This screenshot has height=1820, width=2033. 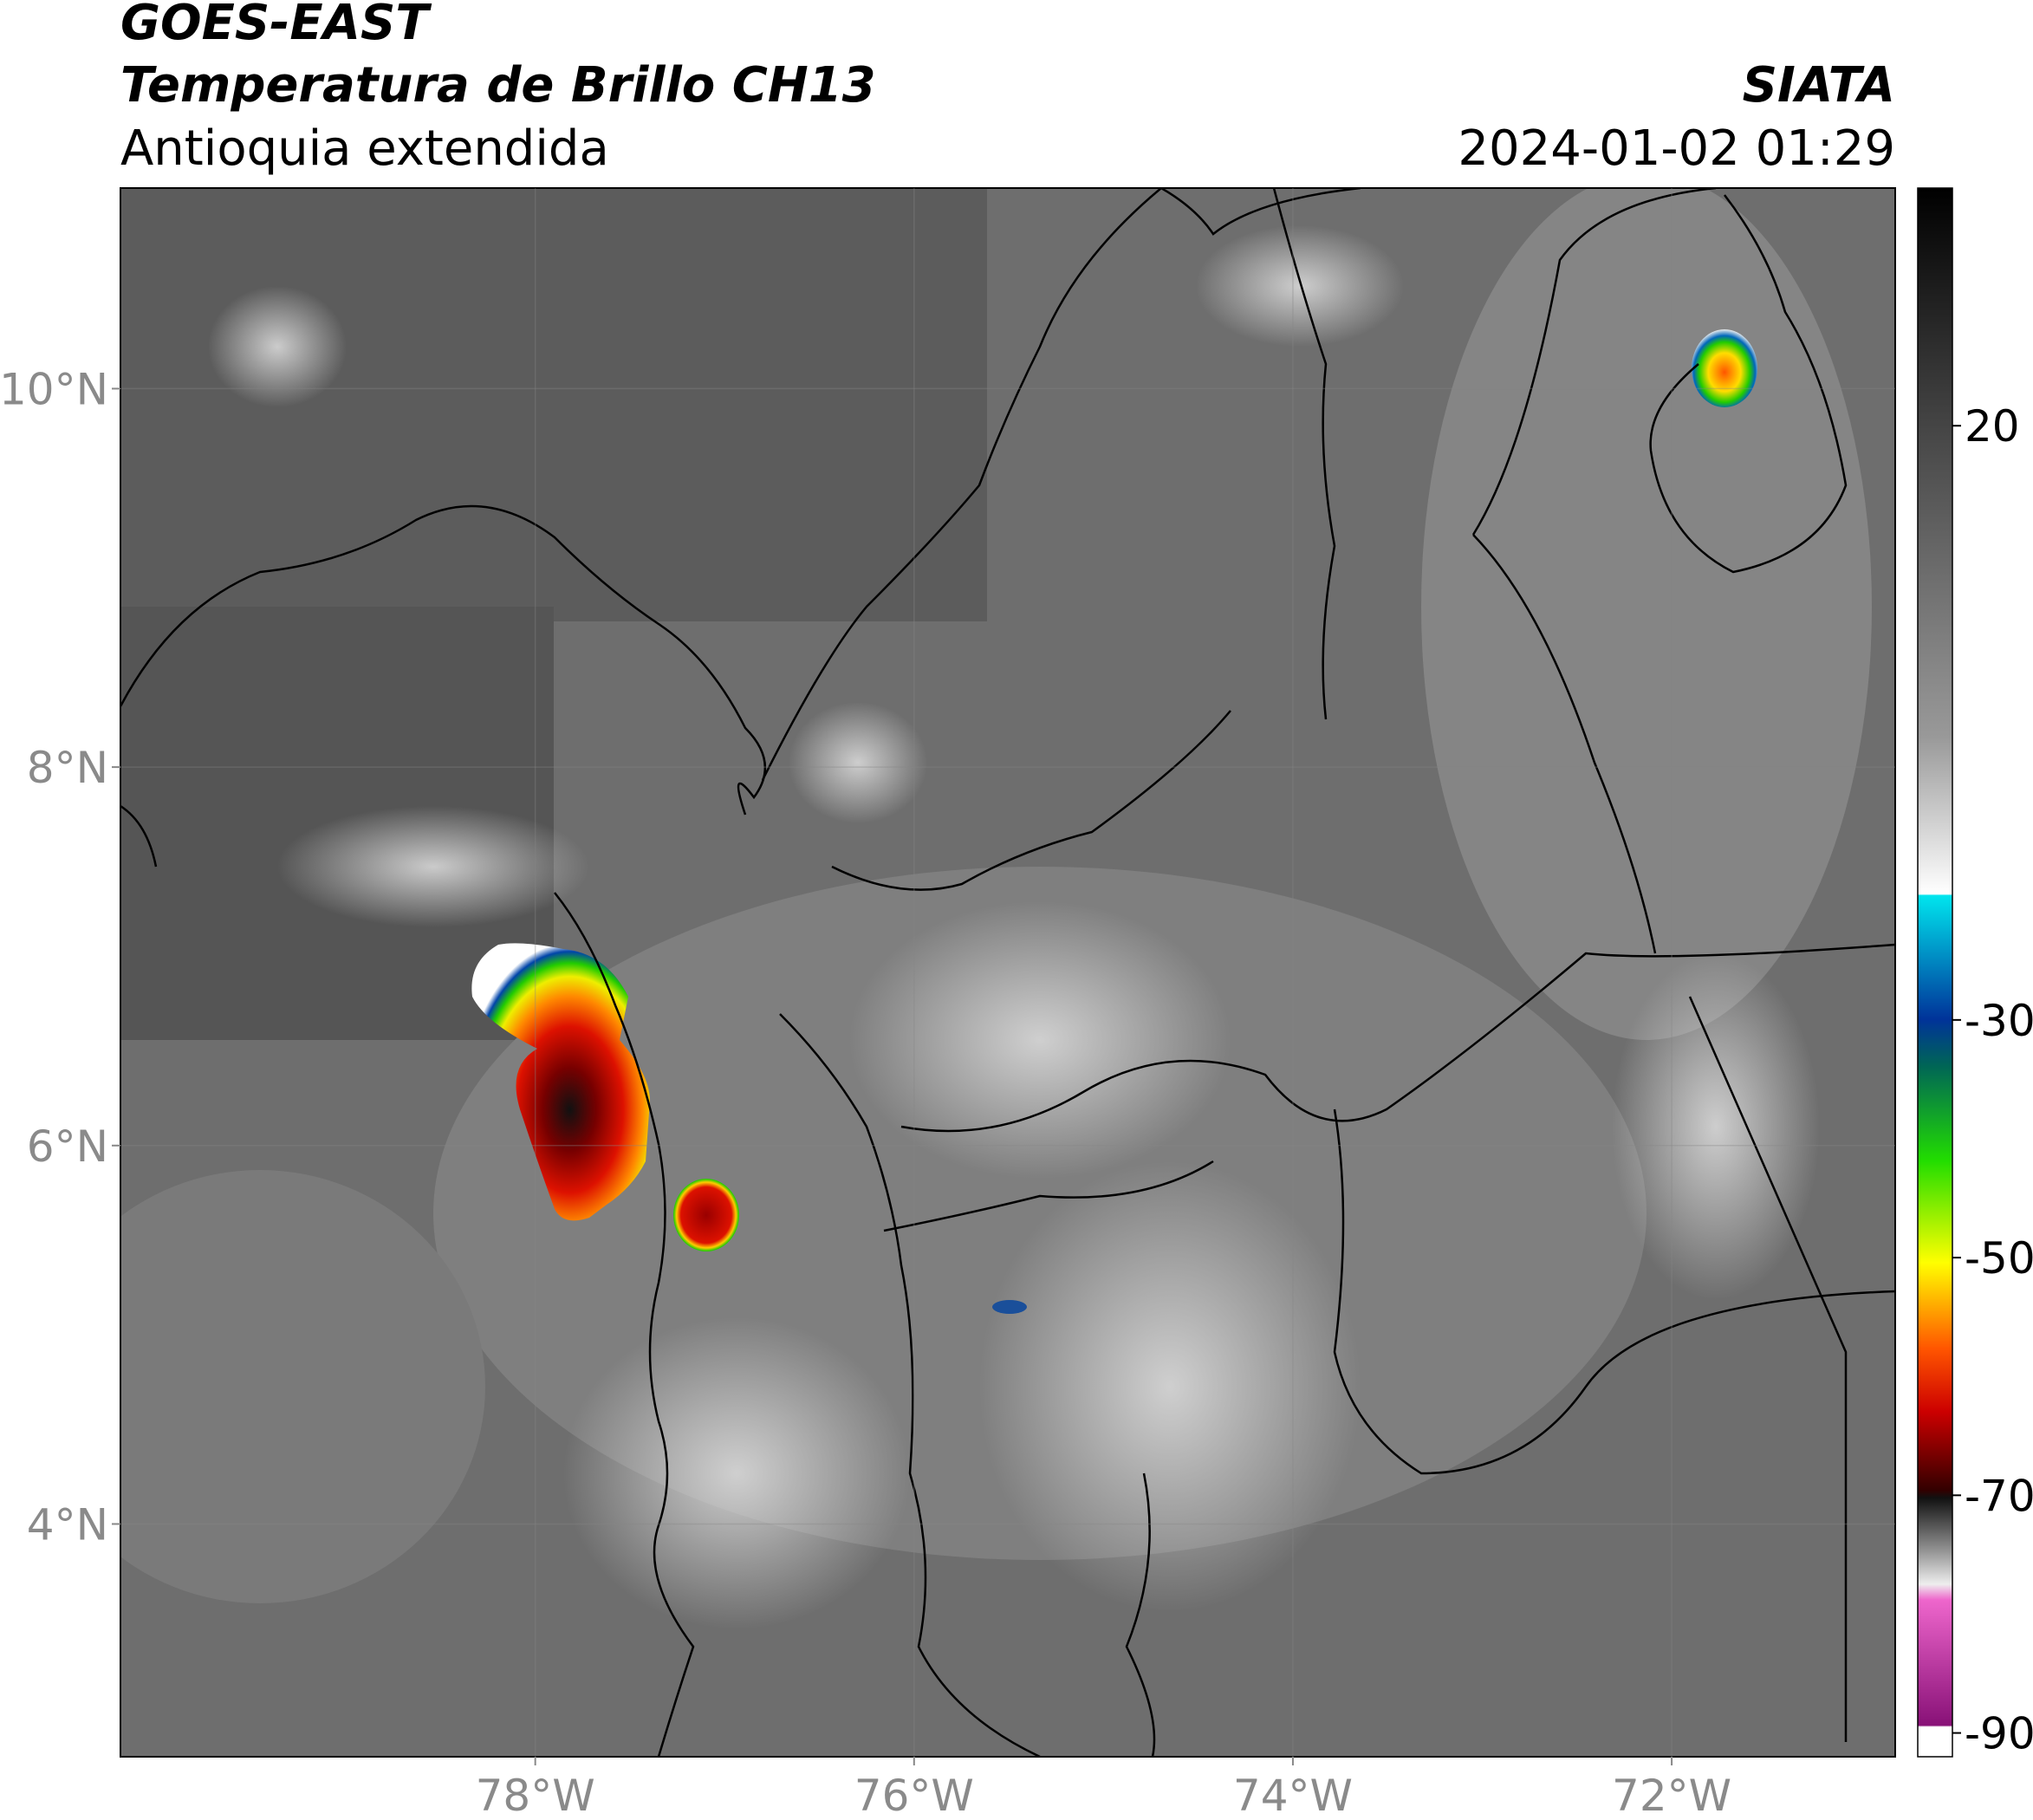 What do you see at coordinates (276, 25) in the screenshot?
I see `title-line: GOES-EAST` at bounding box center [276, 25].